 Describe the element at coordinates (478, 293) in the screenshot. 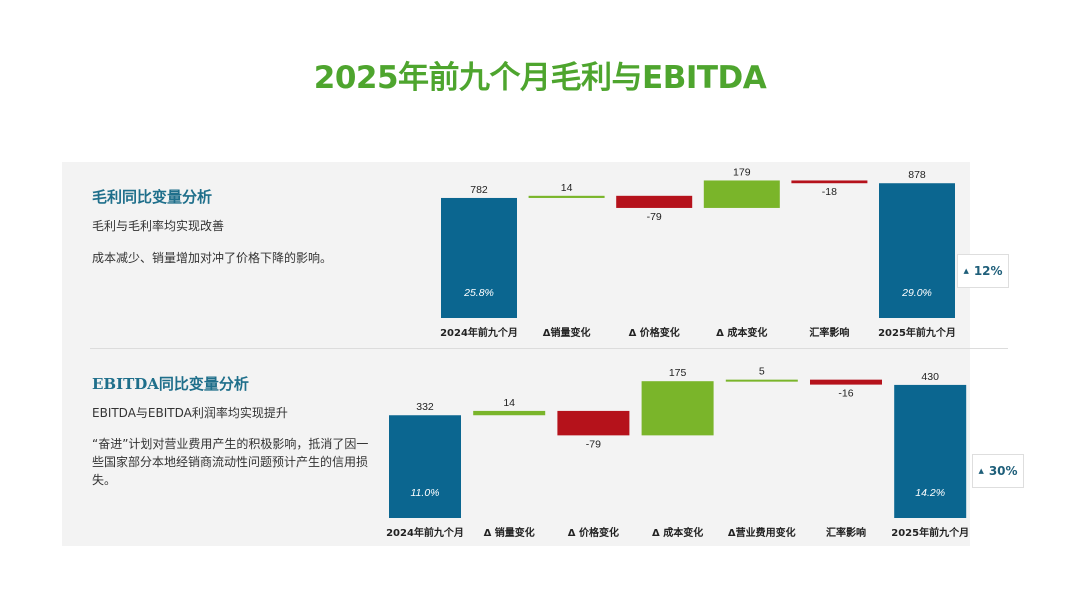

I see `margin-label: 25.8%` at that location.